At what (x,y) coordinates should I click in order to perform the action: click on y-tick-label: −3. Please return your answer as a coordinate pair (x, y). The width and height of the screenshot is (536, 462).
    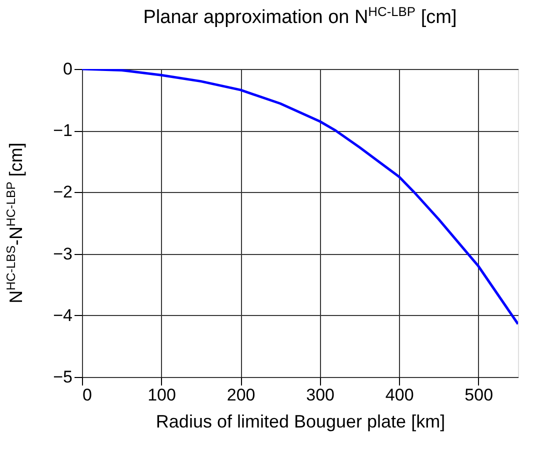
    Looking at the image, I should click on (62, 254).